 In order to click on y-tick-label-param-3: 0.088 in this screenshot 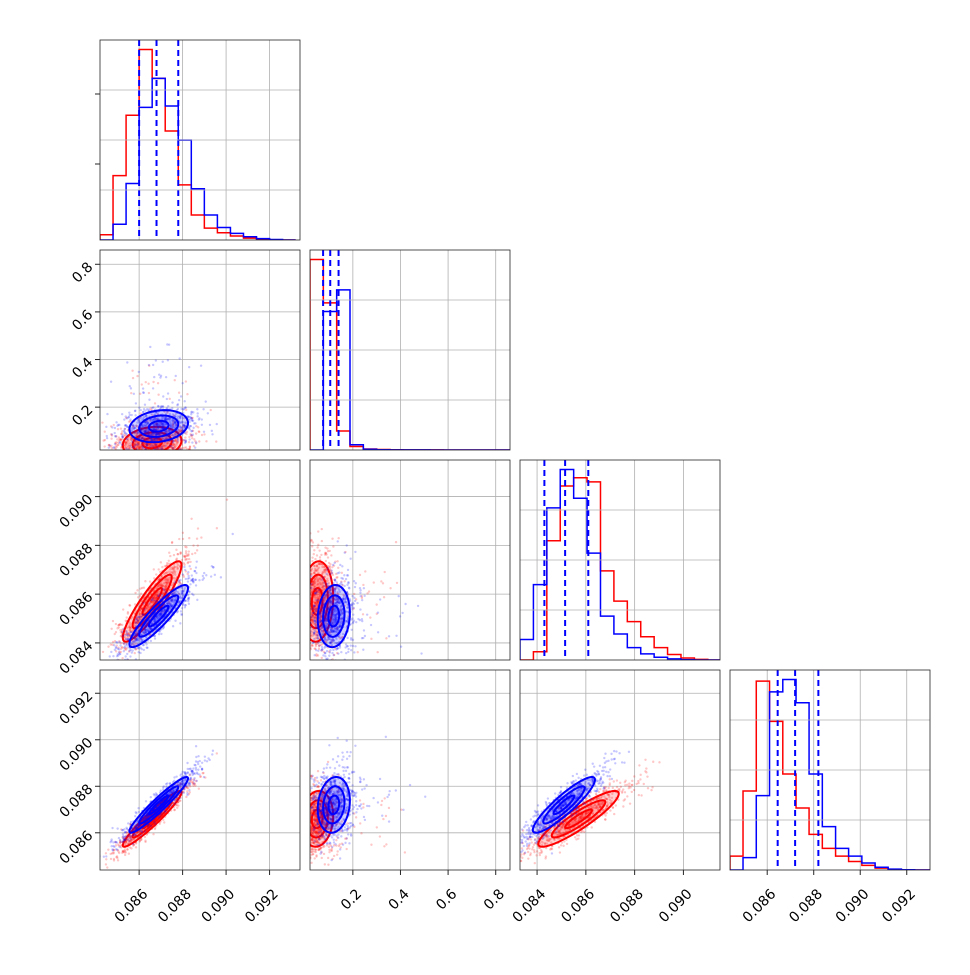, I will do `click(77, 560)`.